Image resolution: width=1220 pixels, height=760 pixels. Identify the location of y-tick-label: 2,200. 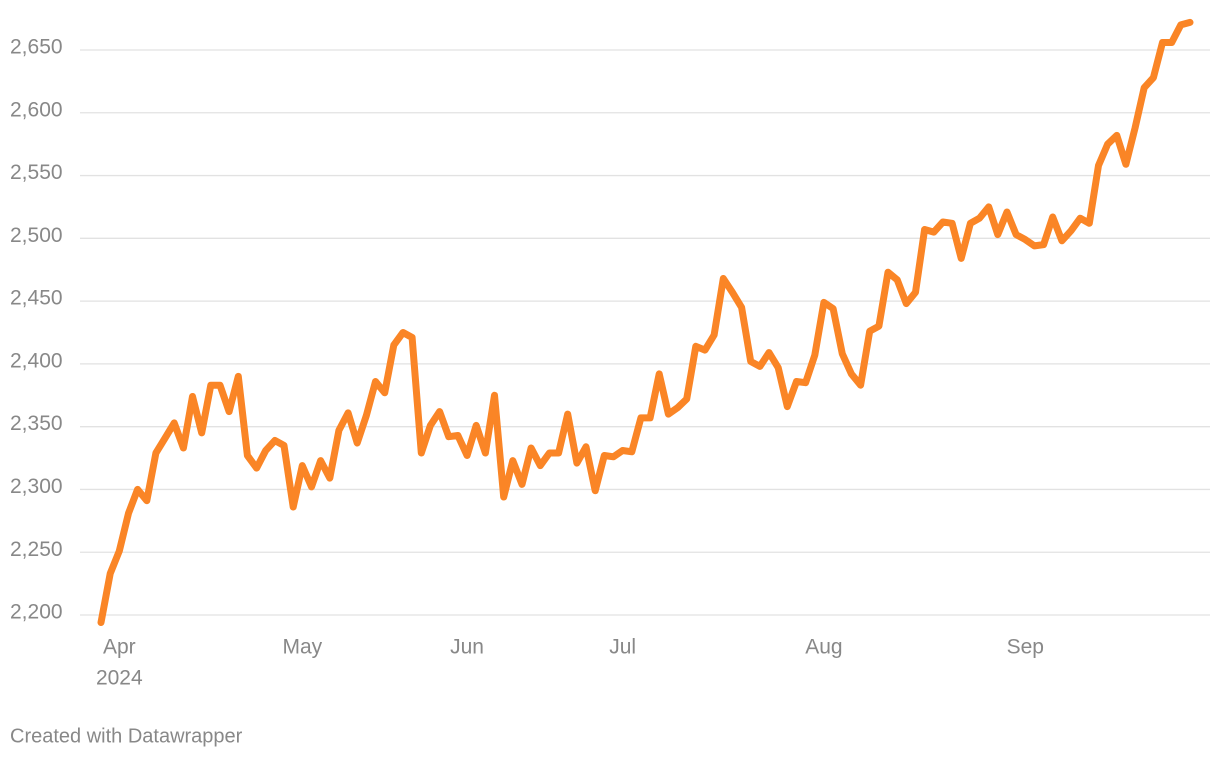
(36, 612).